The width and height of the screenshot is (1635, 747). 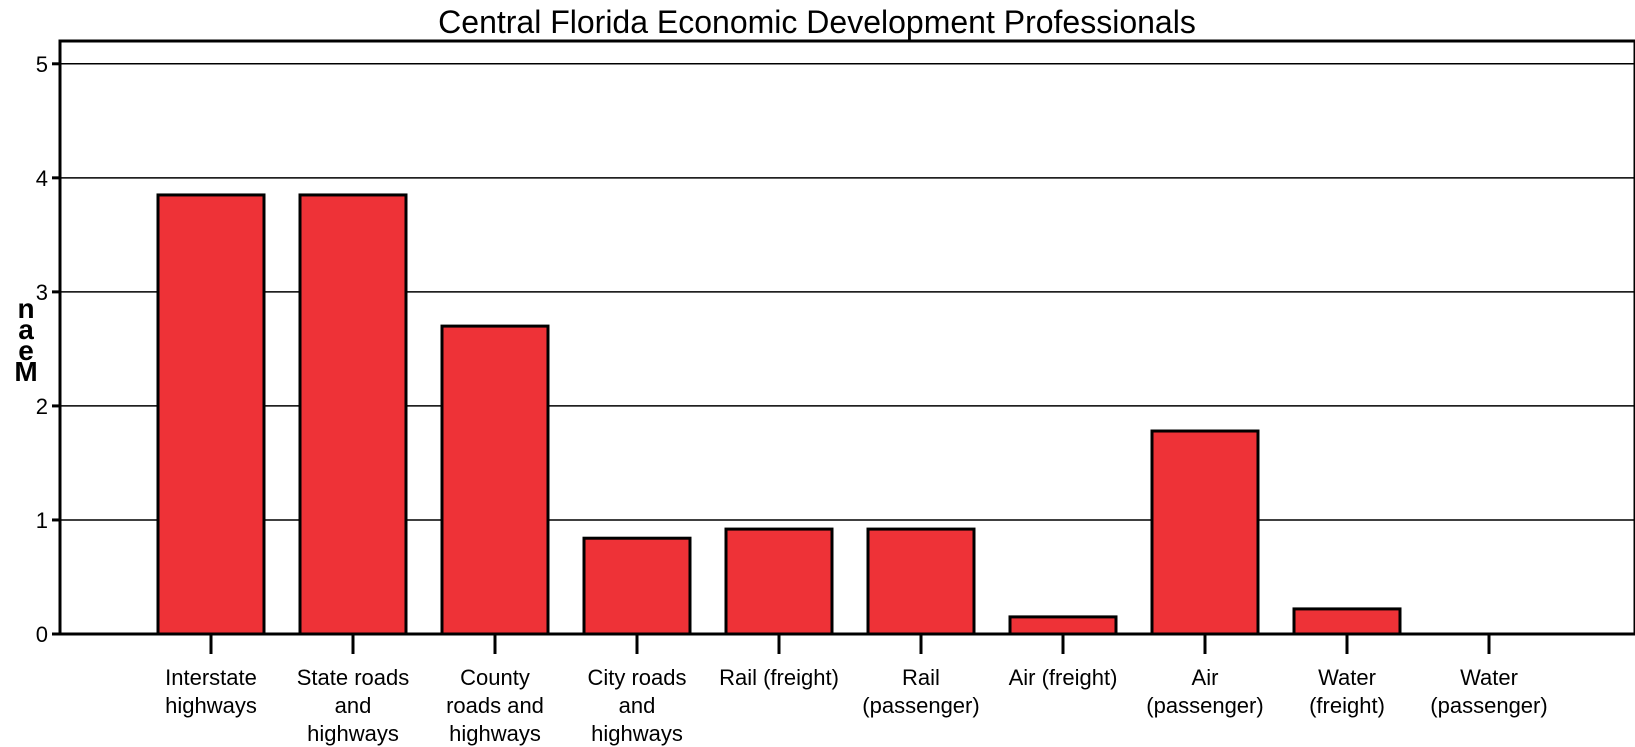 I want to click on x-category-label-line: Rail (freight), so click(x=779, y=677).